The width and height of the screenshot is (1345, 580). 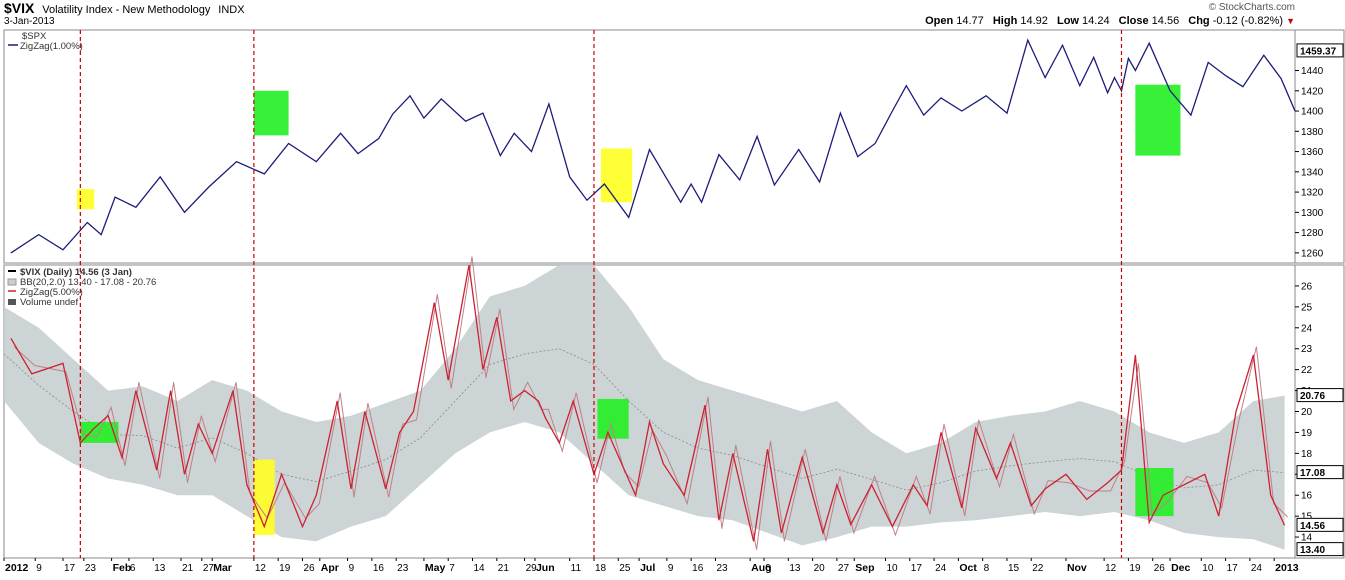 What do you see at coordinates (864, 568) in the screenshot?
I see `x-tick-label: Sep` at bounding box center [864, 568].